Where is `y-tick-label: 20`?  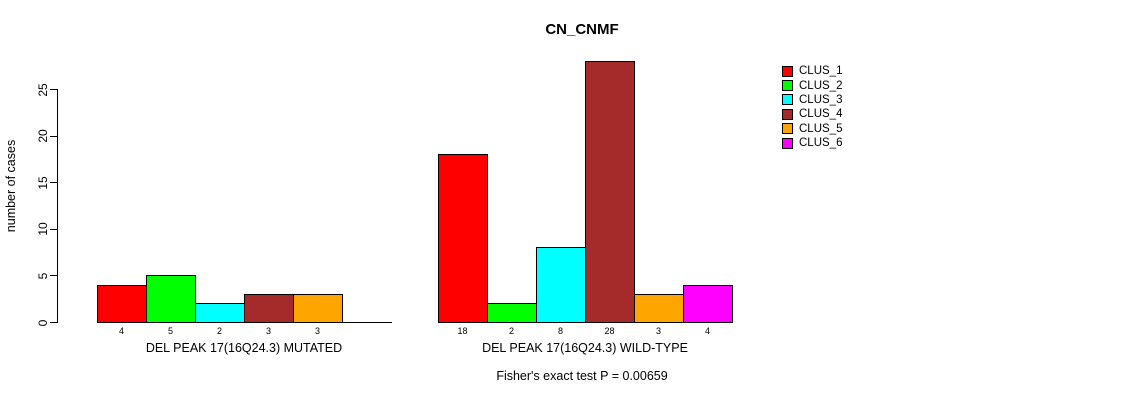 y-tick-label: 20 is located at coordinates (43, 136).